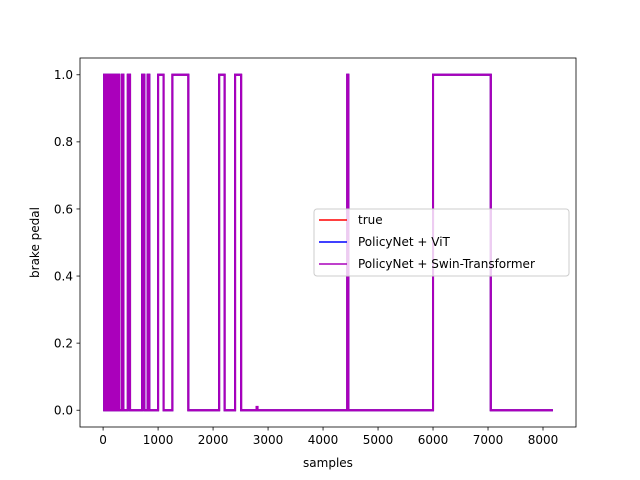 The height and width of the screenshot is (480, 640). What do you see at coordinates (63, 411) in the screenshot?
I see `y-tick-label: 0.0` at bounding box center [63, 411].